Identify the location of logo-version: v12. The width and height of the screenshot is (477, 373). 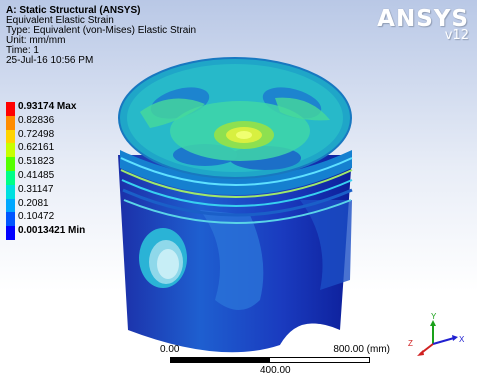
(456, 35).